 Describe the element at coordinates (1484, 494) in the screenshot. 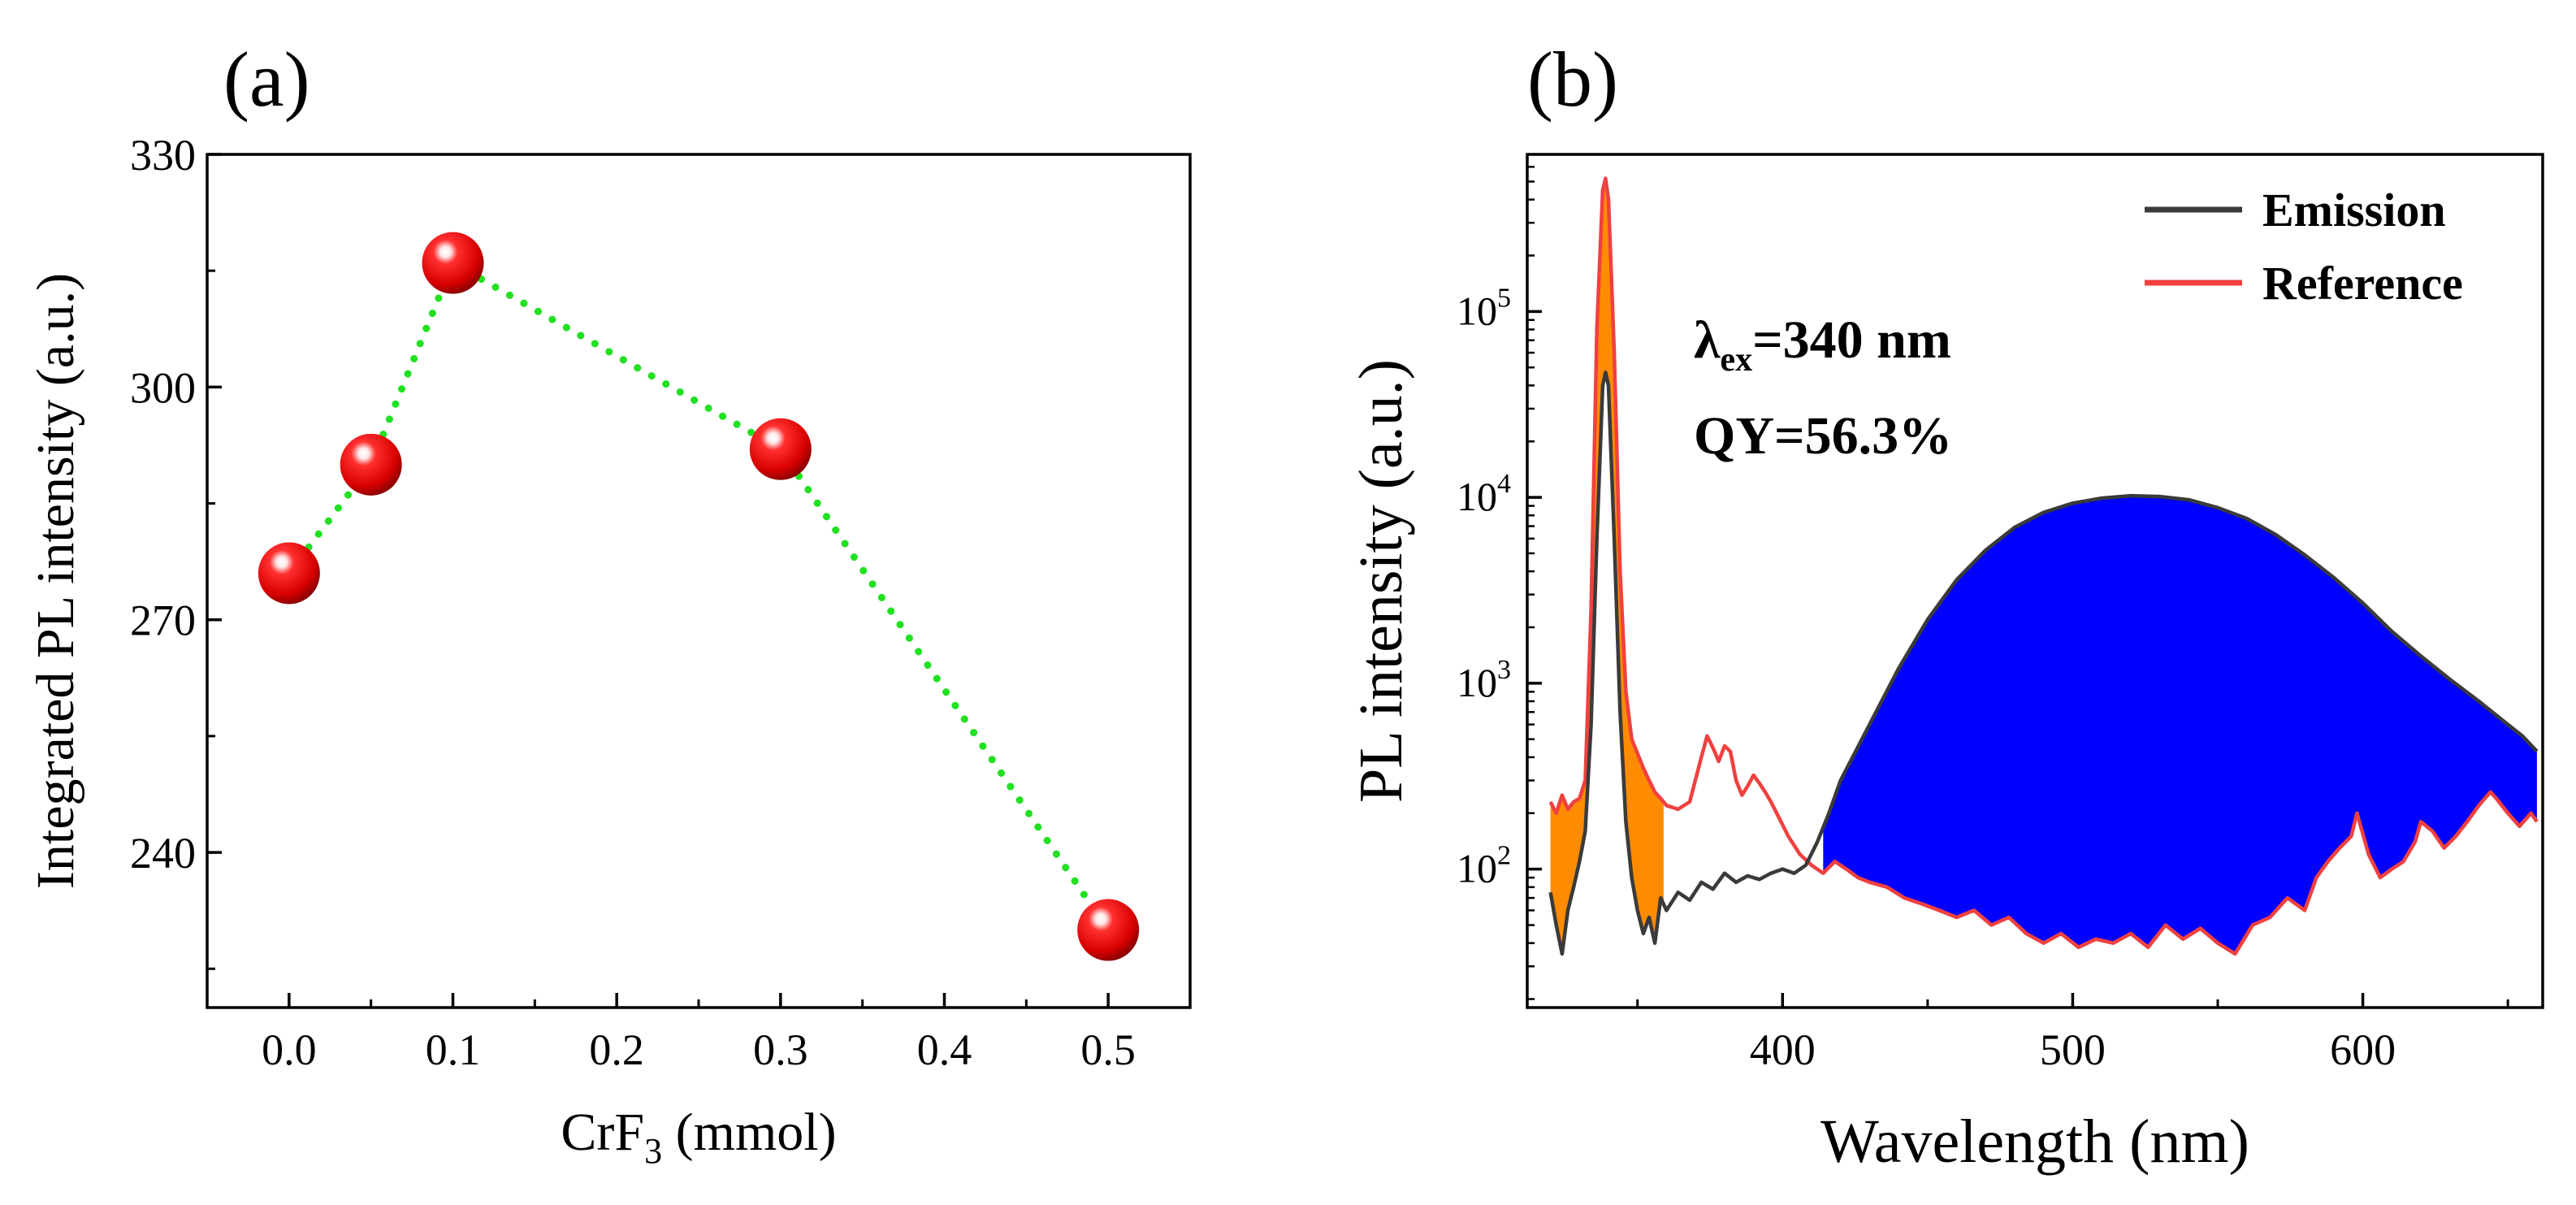

I see `b-y-tick-label: 10⁴` at that location.